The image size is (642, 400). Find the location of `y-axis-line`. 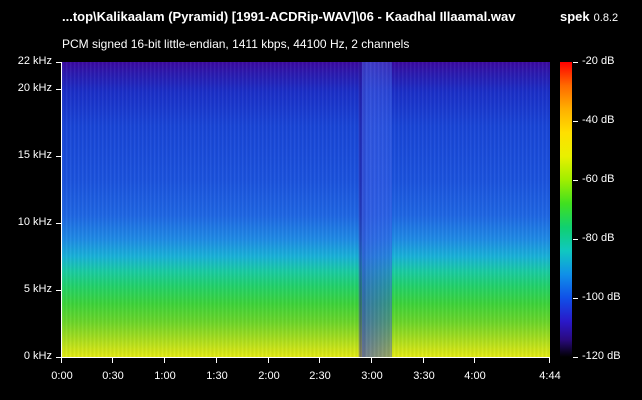

y-axis-line is located at coordinates (61, 210).